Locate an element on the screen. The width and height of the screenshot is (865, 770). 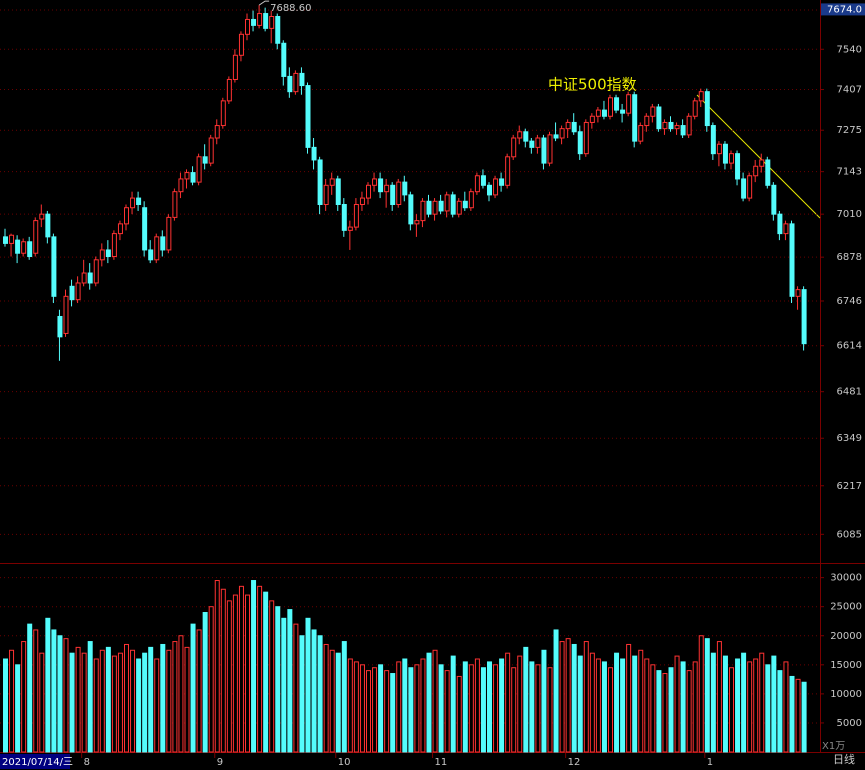
y2-tick-label: 5000 is located at coordinates (849, 723).